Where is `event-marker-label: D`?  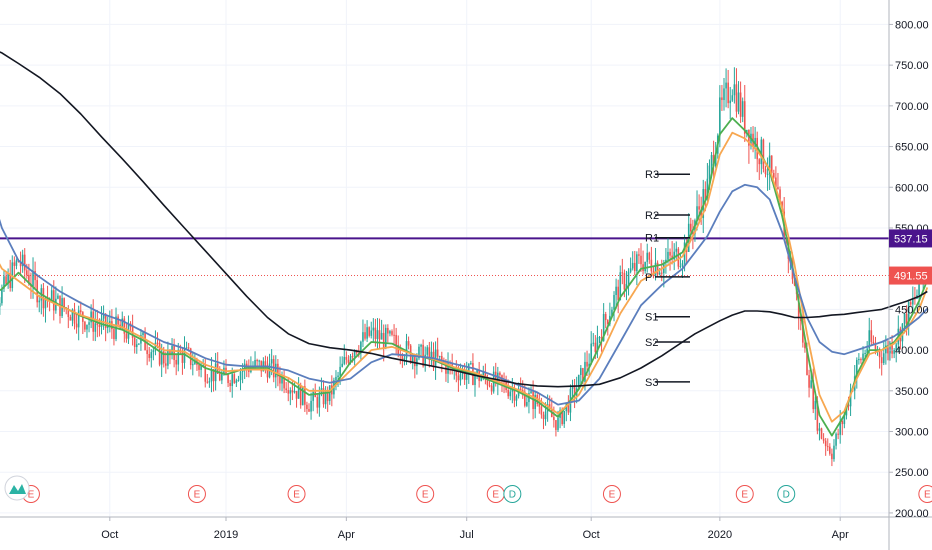
event-marker-label: D is located at coordinates (512, 495).